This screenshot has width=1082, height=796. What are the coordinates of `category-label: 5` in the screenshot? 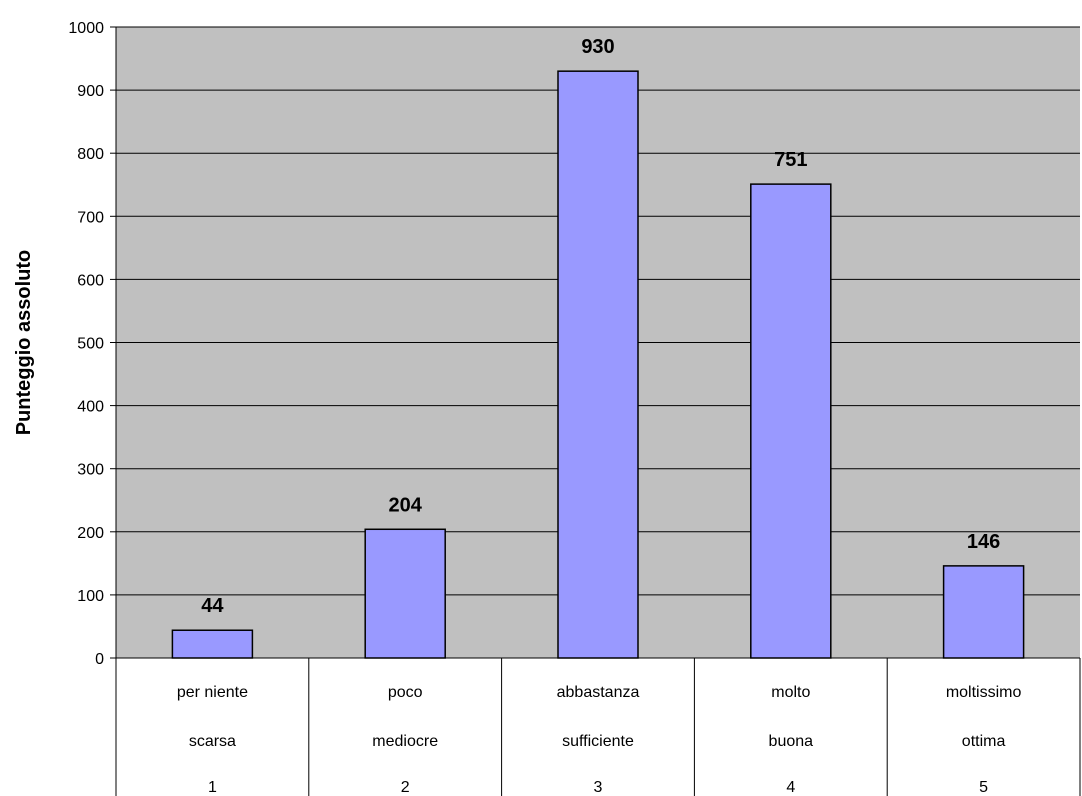 It's located at (983, 787).